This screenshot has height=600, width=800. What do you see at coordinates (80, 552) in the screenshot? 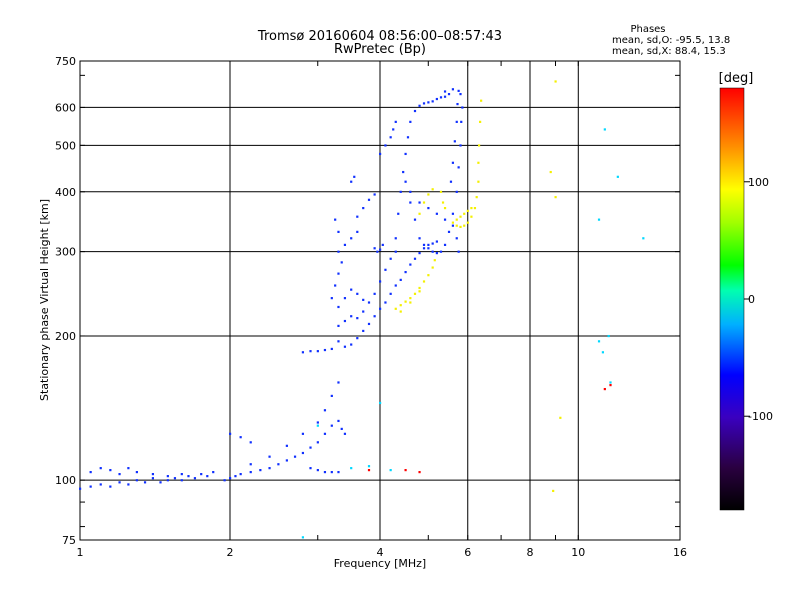
I see `x-tick-label: 1` at bounding box center [80, 552].